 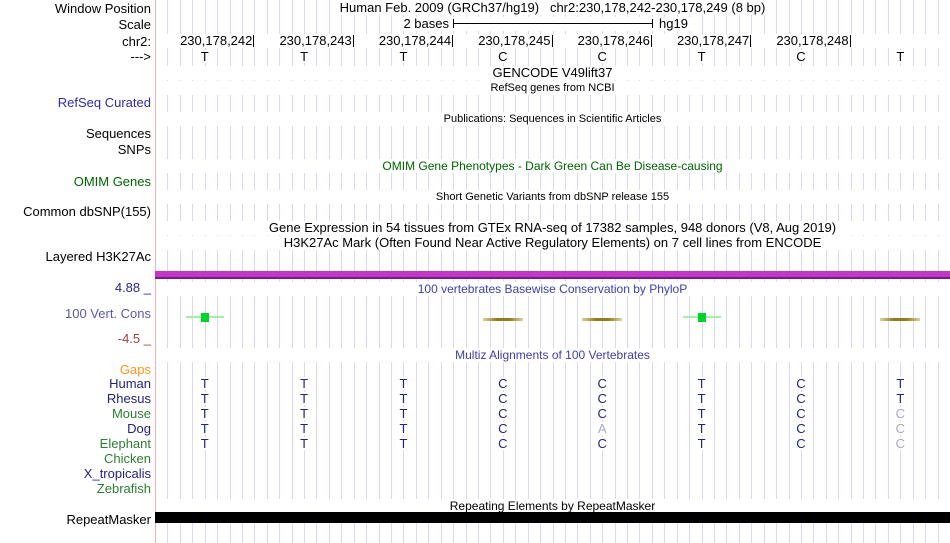 I want to click on side-label-scale: Scale, so click(x=134, y=24).